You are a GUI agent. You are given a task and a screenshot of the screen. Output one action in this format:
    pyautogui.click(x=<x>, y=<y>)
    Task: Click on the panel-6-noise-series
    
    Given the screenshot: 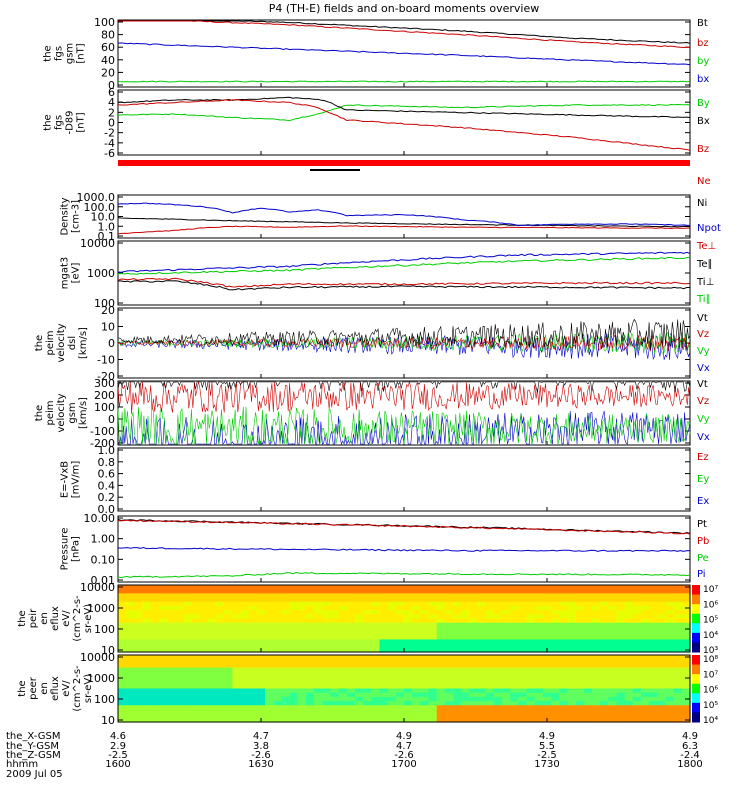 What is the action you would take?
    pyautogui.click(x=404, y=397)
    